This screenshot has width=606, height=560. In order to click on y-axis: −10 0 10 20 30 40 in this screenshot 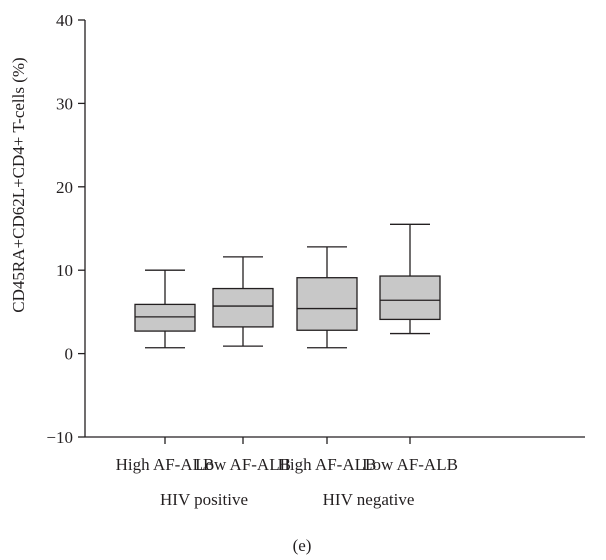, I will do `click(66, 229)`.